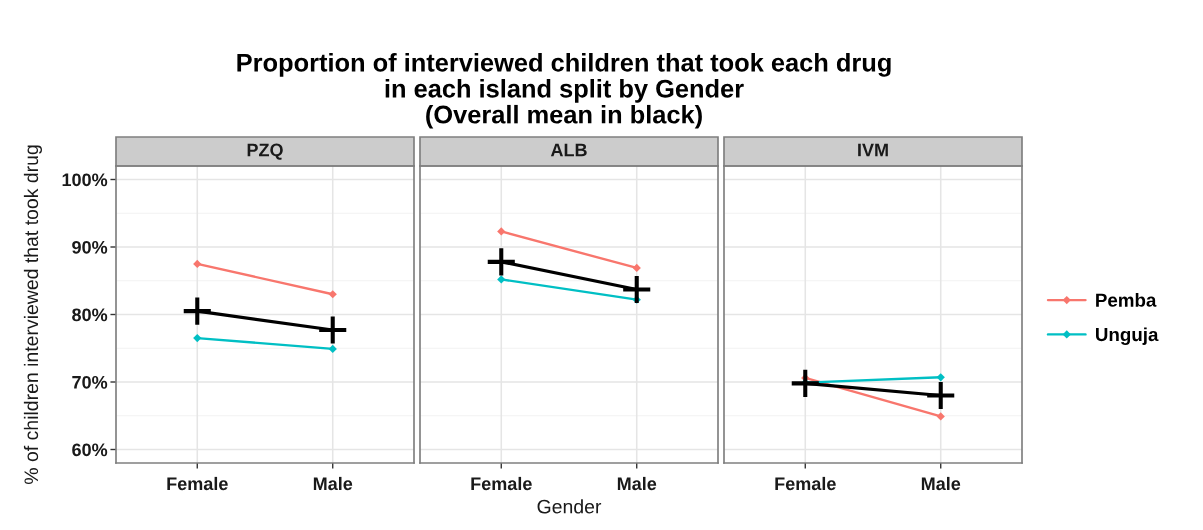  I want to click on chart-title: IVM, so click(873, 150).